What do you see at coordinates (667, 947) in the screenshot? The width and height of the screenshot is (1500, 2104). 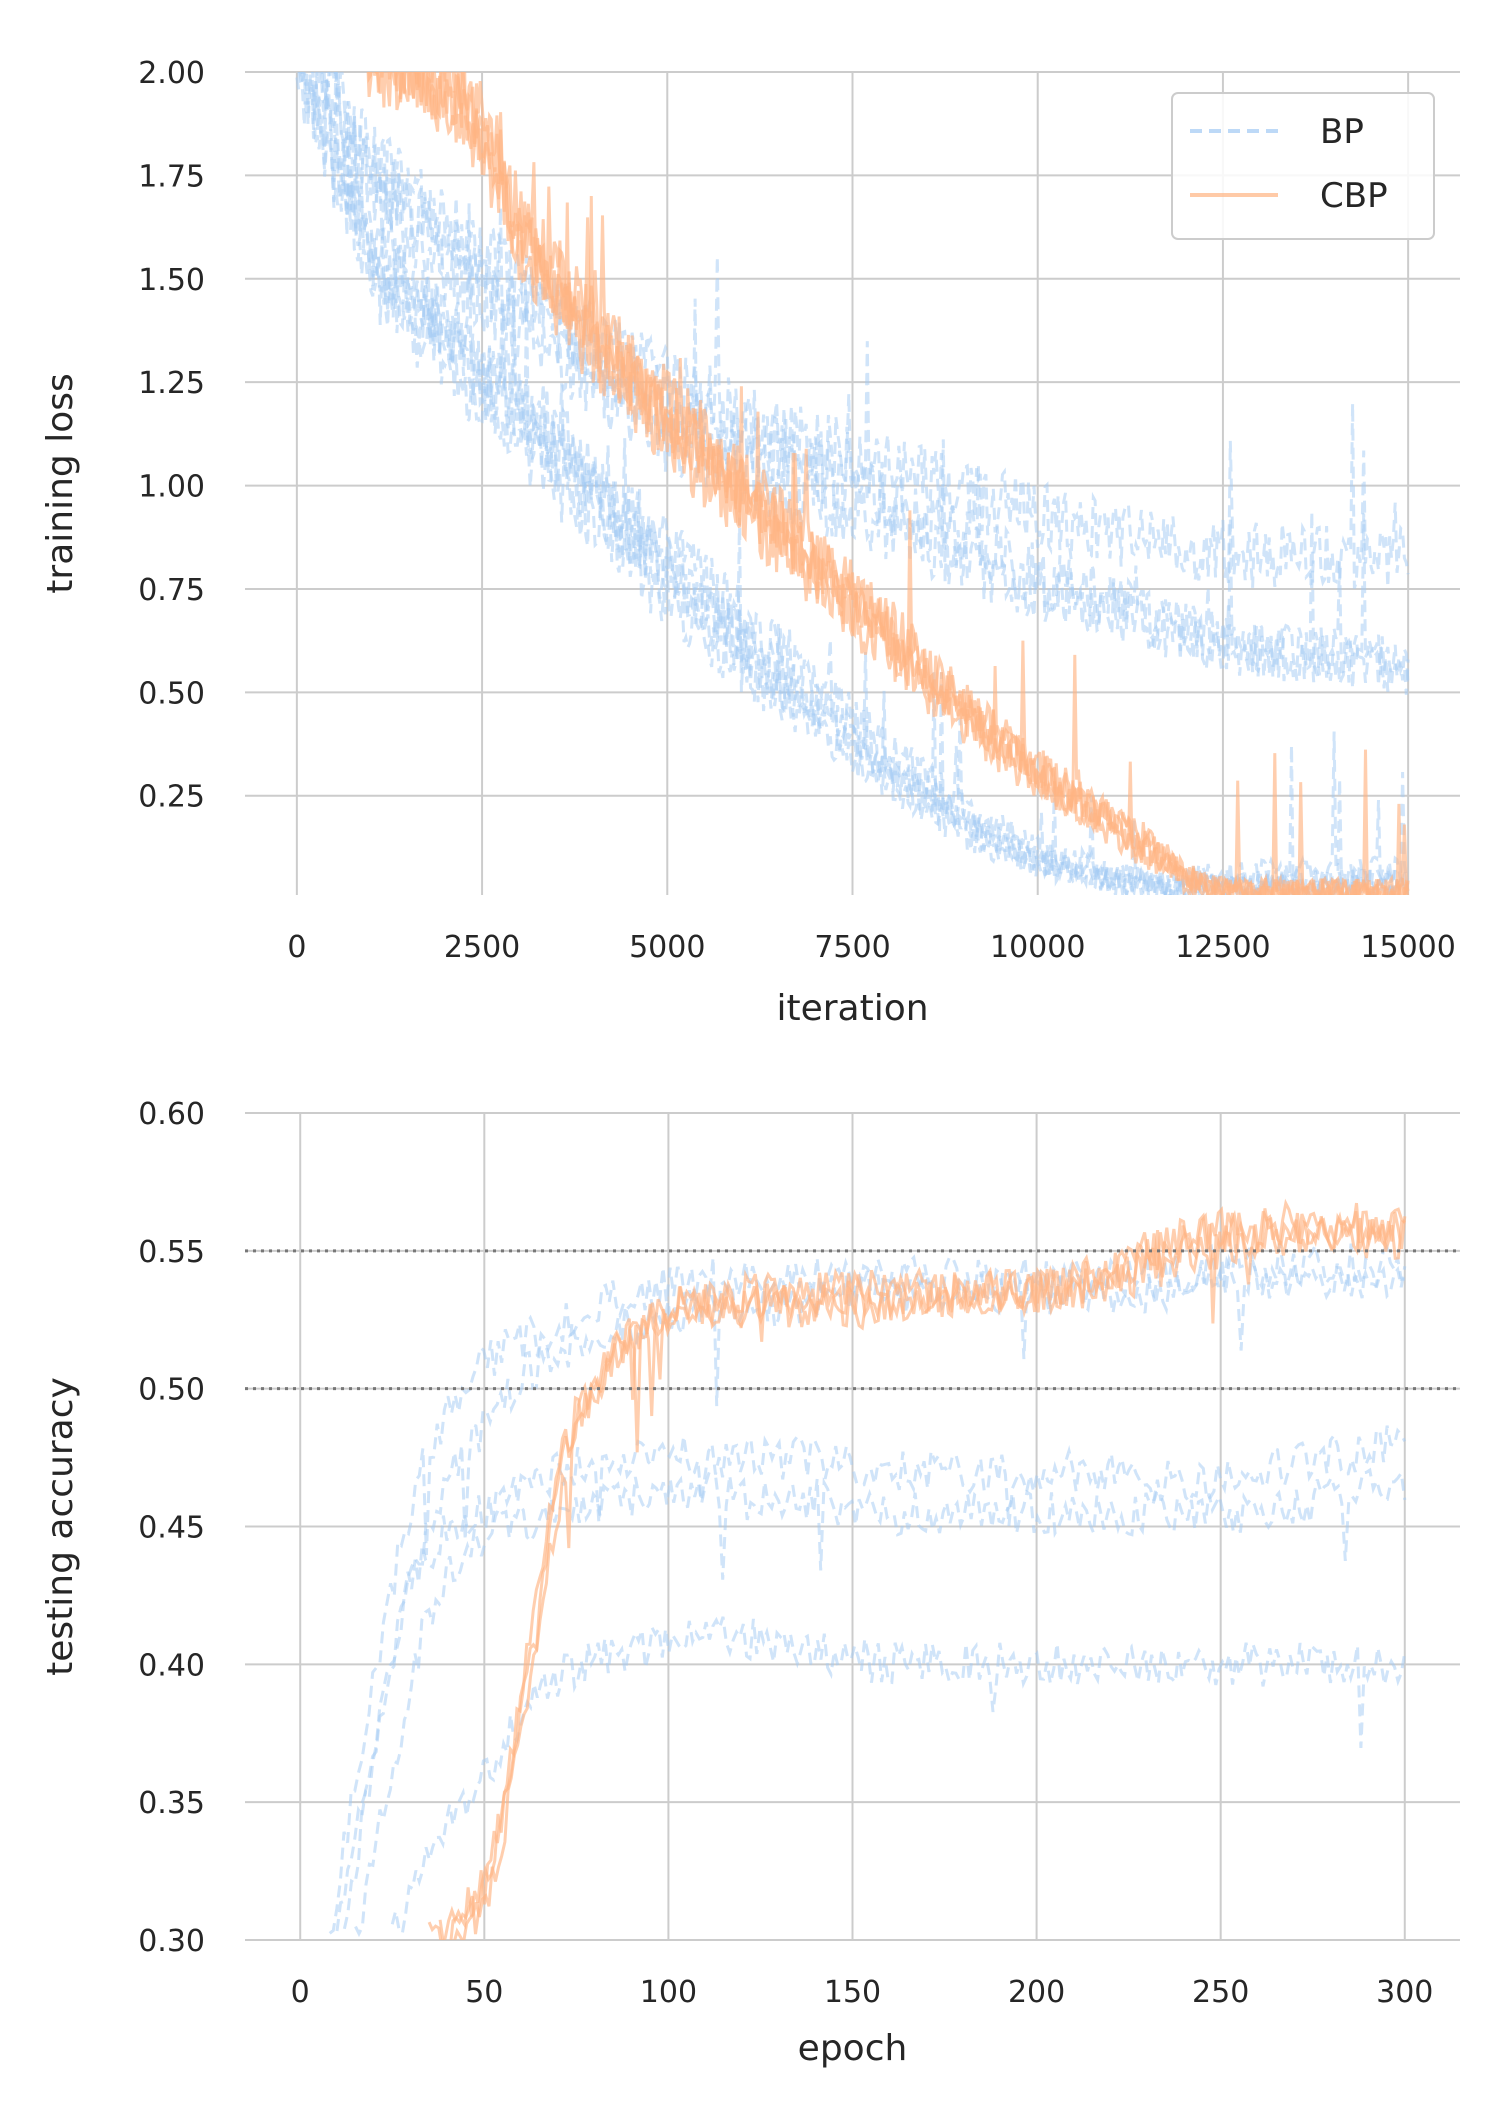 I see `x-tick-label: 5000` at bounding box center [667, 947].